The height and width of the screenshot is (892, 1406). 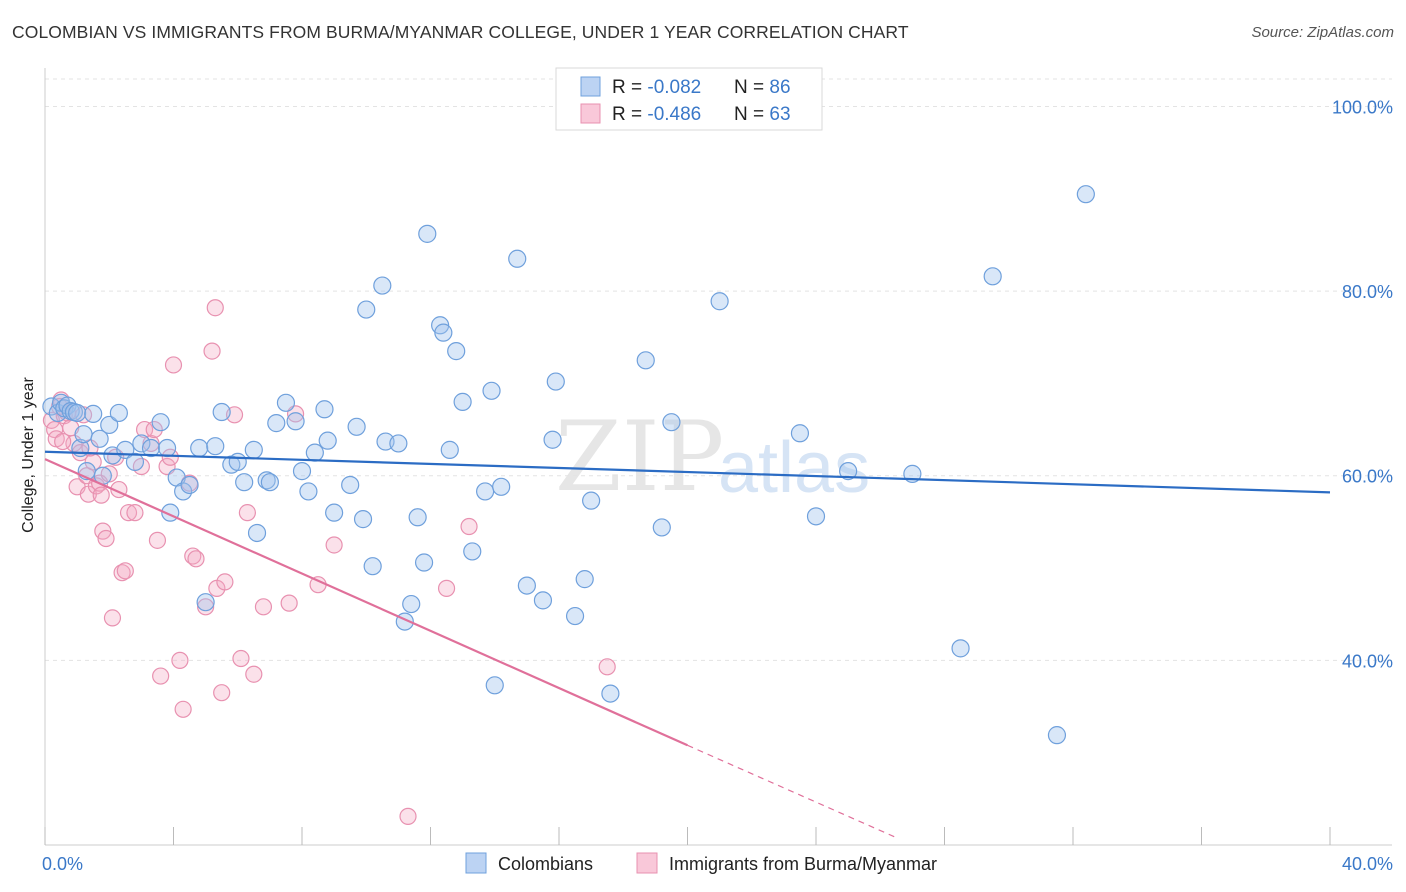 What do you see at coordinates (1367, 661) in the screenshot?
I see `y-tick-label: 40.0%` at bounding box center [1367, 661].